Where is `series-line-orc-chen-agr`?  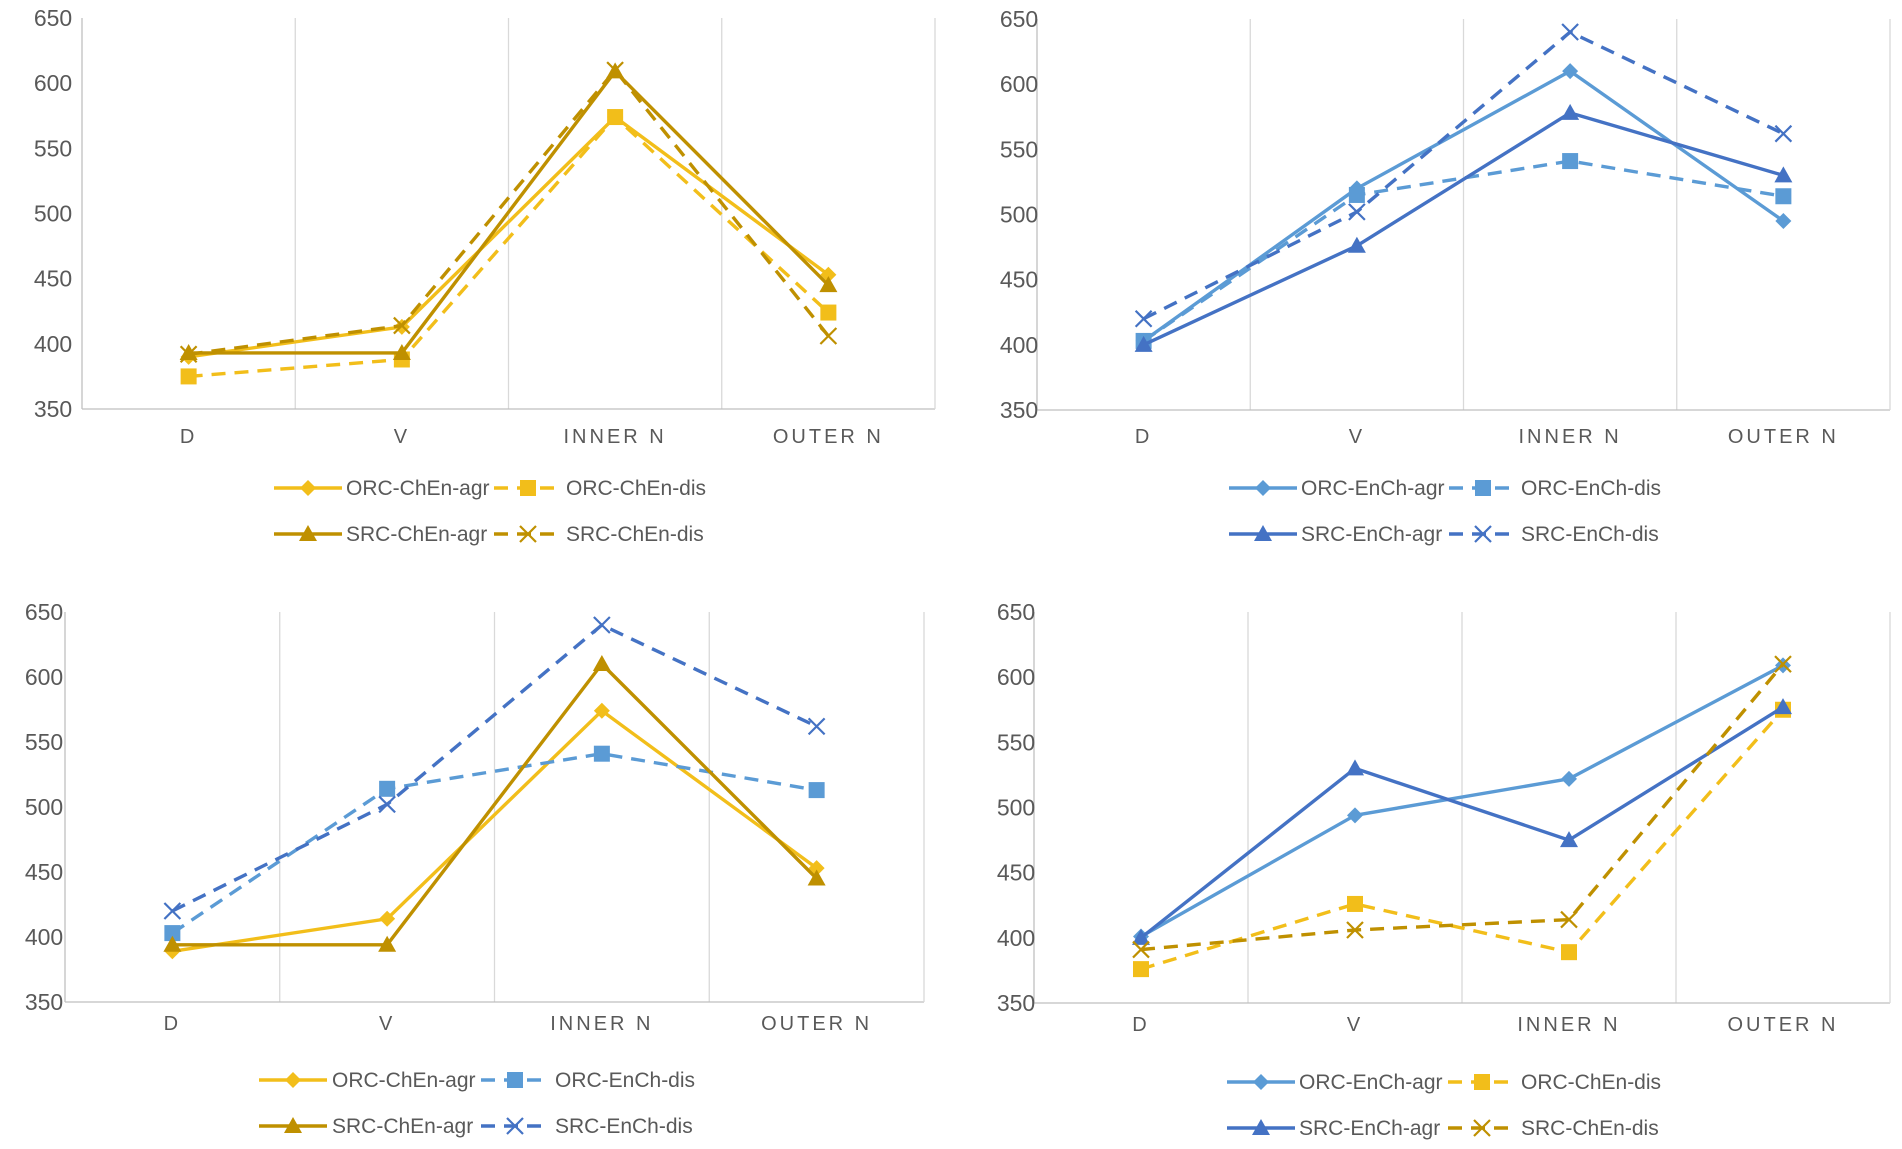 series-line-orc-chen-agr is located at coordinates (509, 237).